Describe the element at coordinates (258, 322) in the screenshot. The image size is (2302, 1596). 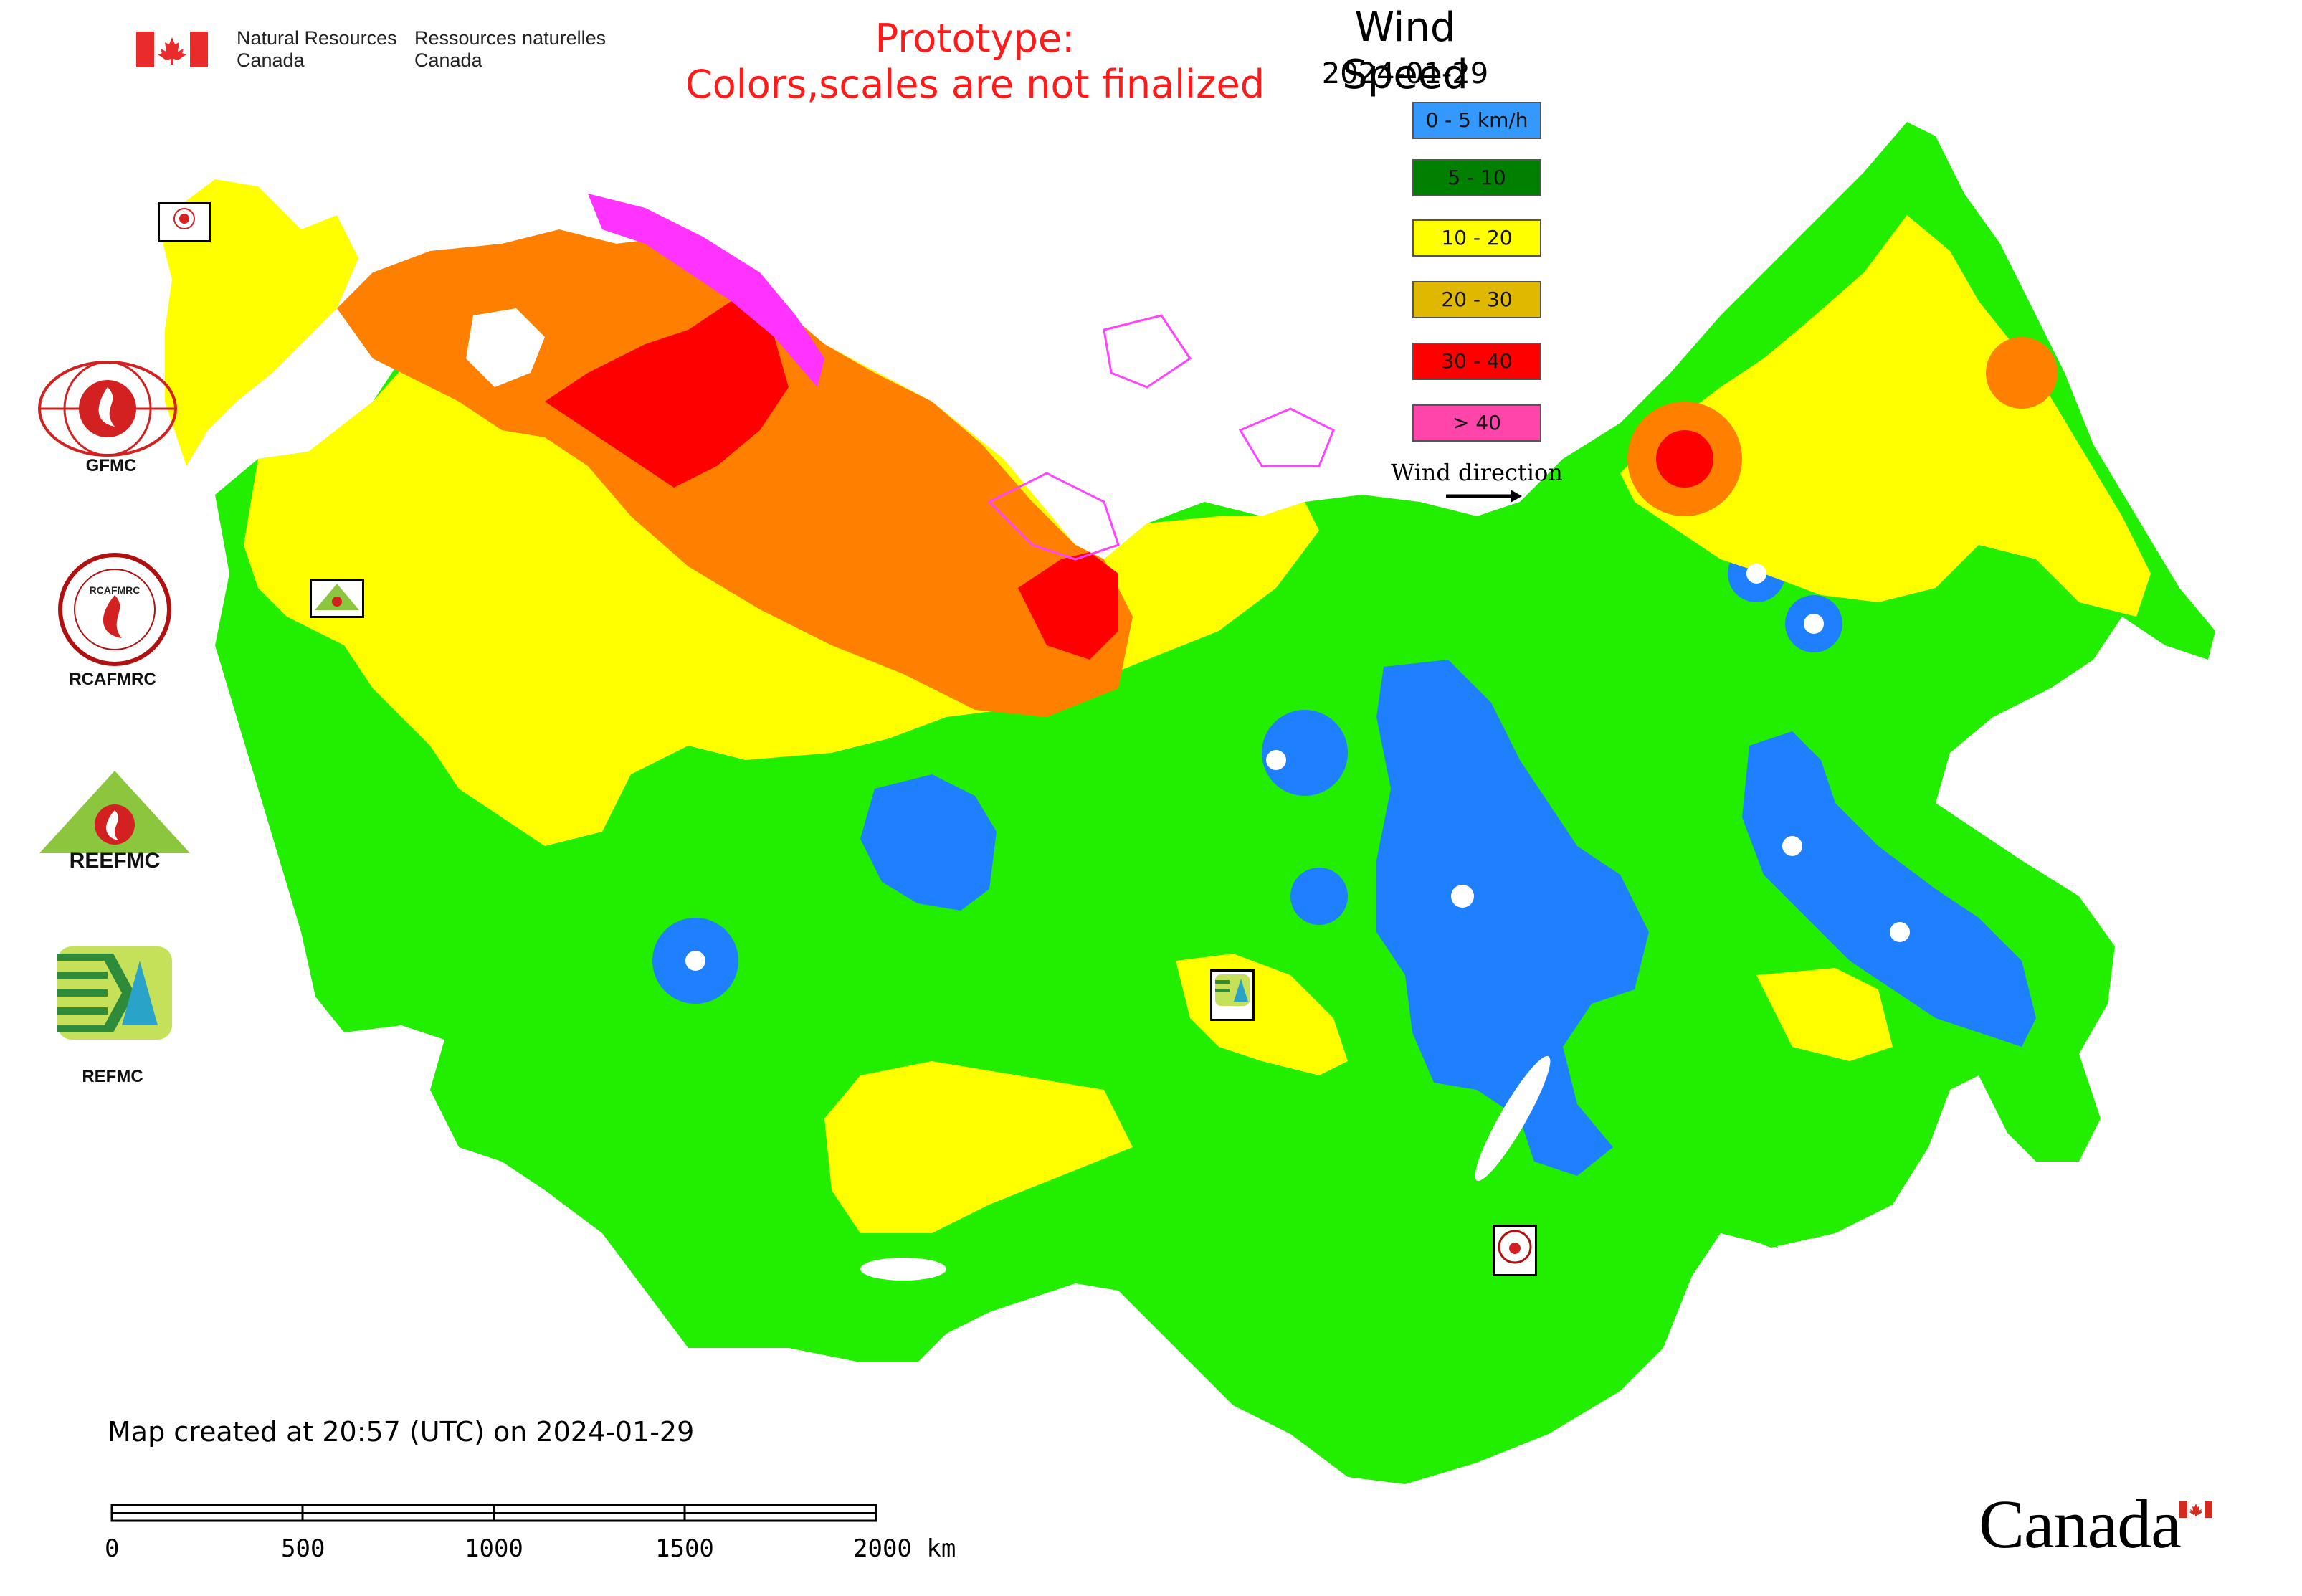
I see `scandinavia` at that location.